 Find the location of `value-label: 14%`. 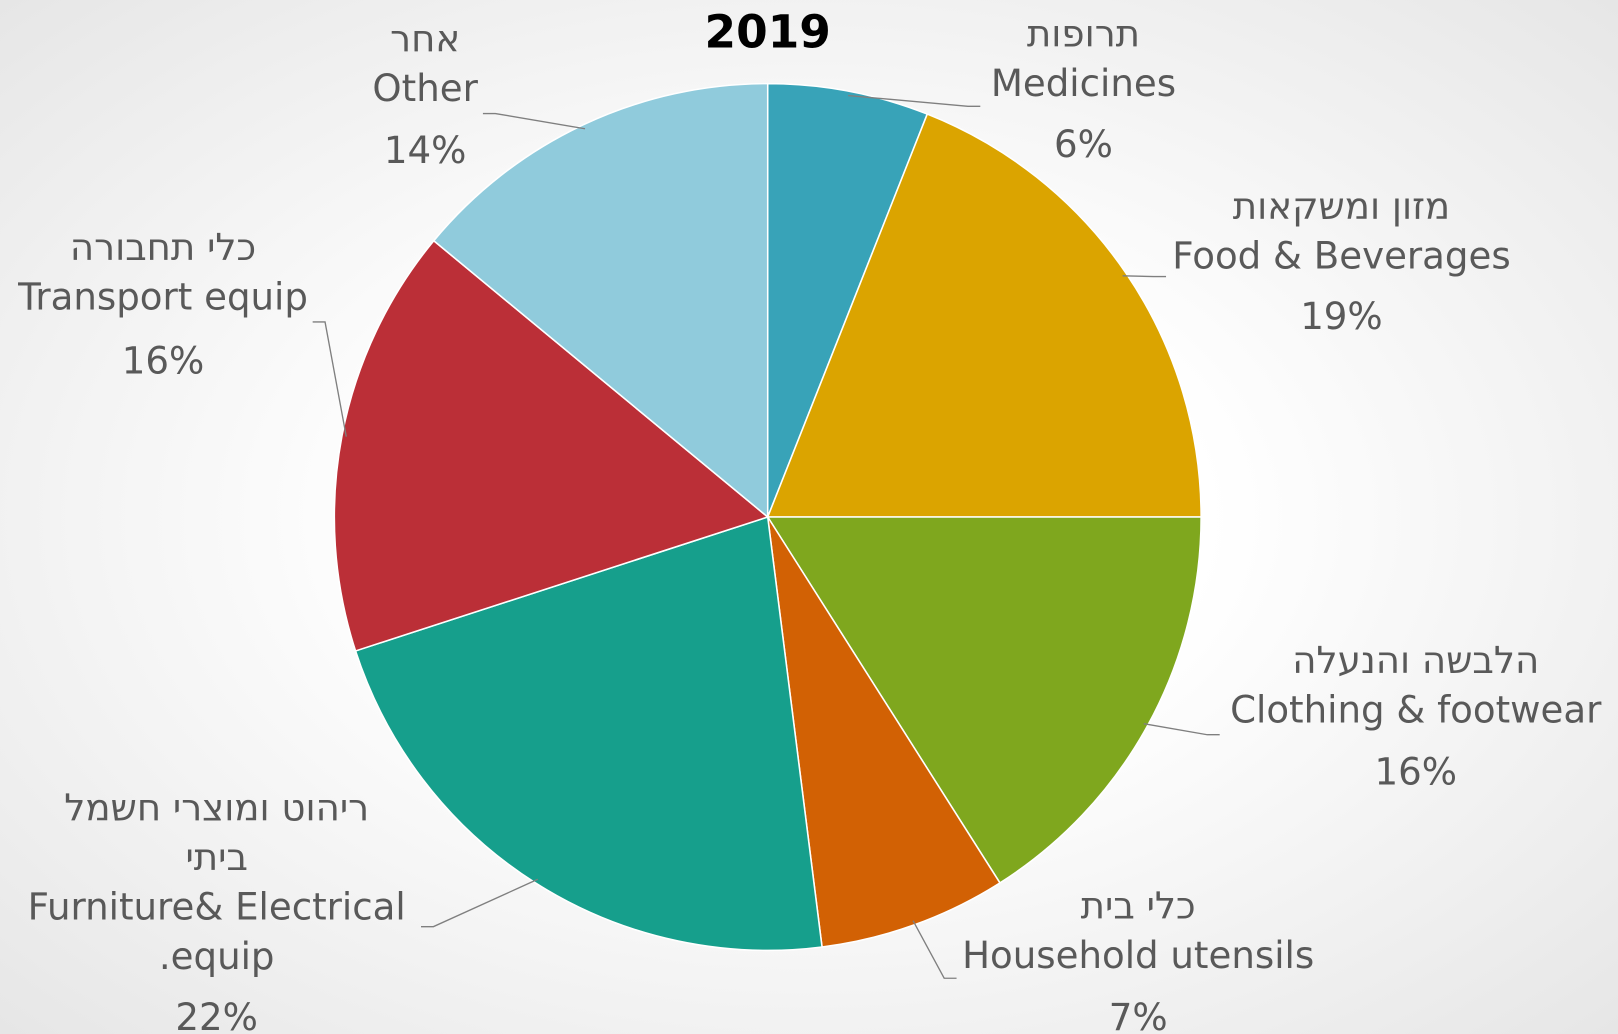

value-label: 14% is located at coordinates (425, 150).